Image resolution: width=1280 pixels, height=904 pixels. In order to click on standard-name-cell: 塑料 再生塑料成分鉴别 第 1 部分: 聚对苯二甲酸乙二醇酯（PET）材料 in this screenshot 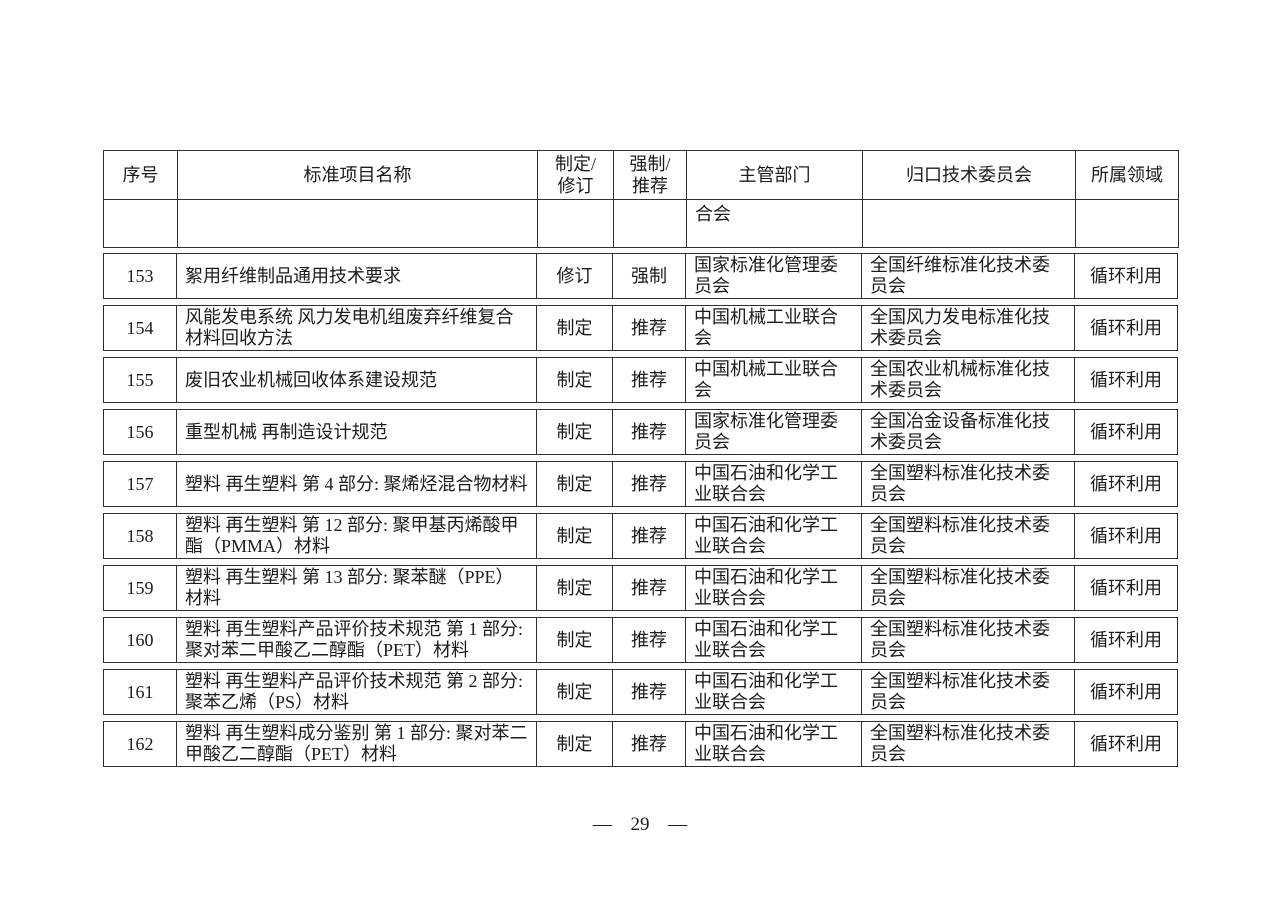, I will do `click(357, 744)`.